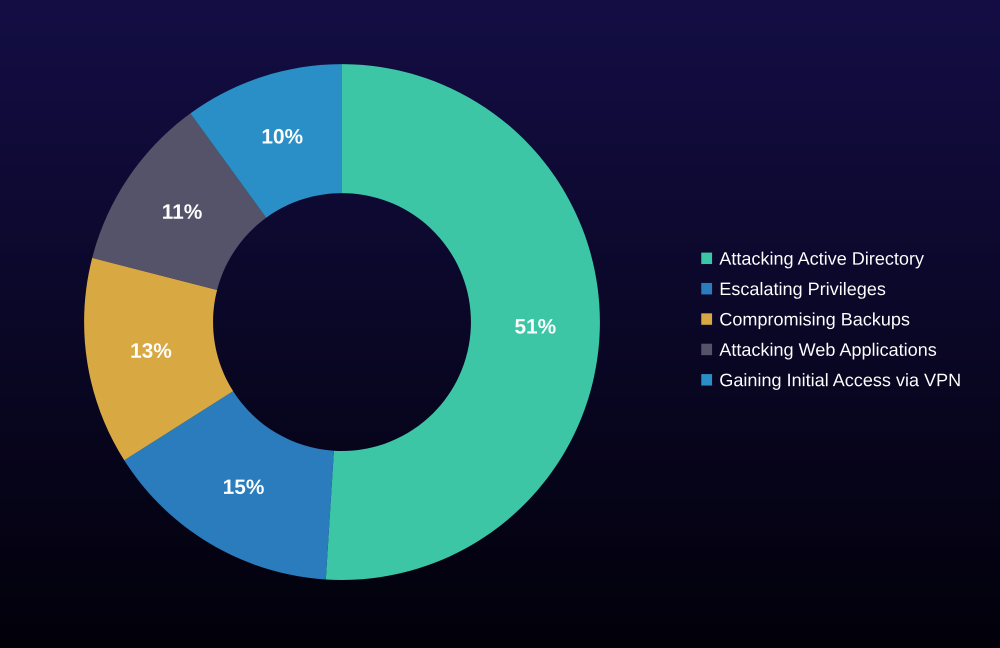  I want to click on legend-label: Gaining Initial Access via VPN, so click(840, 381).